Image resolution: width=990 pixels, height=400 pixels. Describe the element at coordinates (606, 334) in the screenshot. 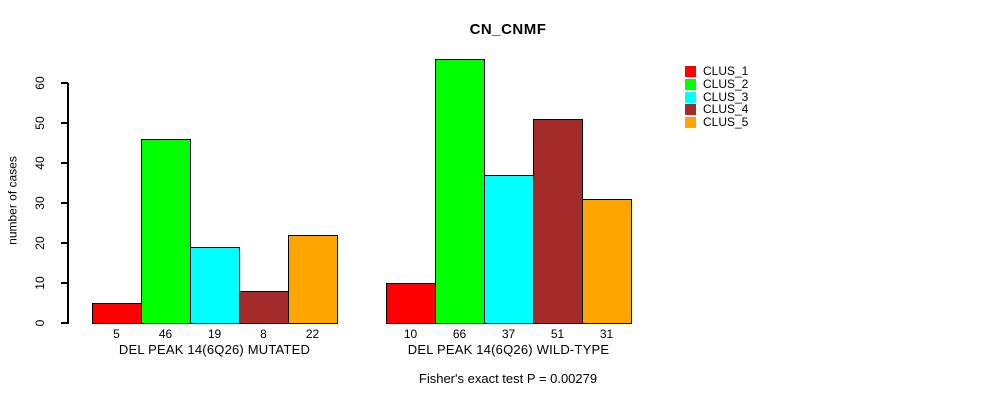

I see `bar-value-label: 31` at that location.